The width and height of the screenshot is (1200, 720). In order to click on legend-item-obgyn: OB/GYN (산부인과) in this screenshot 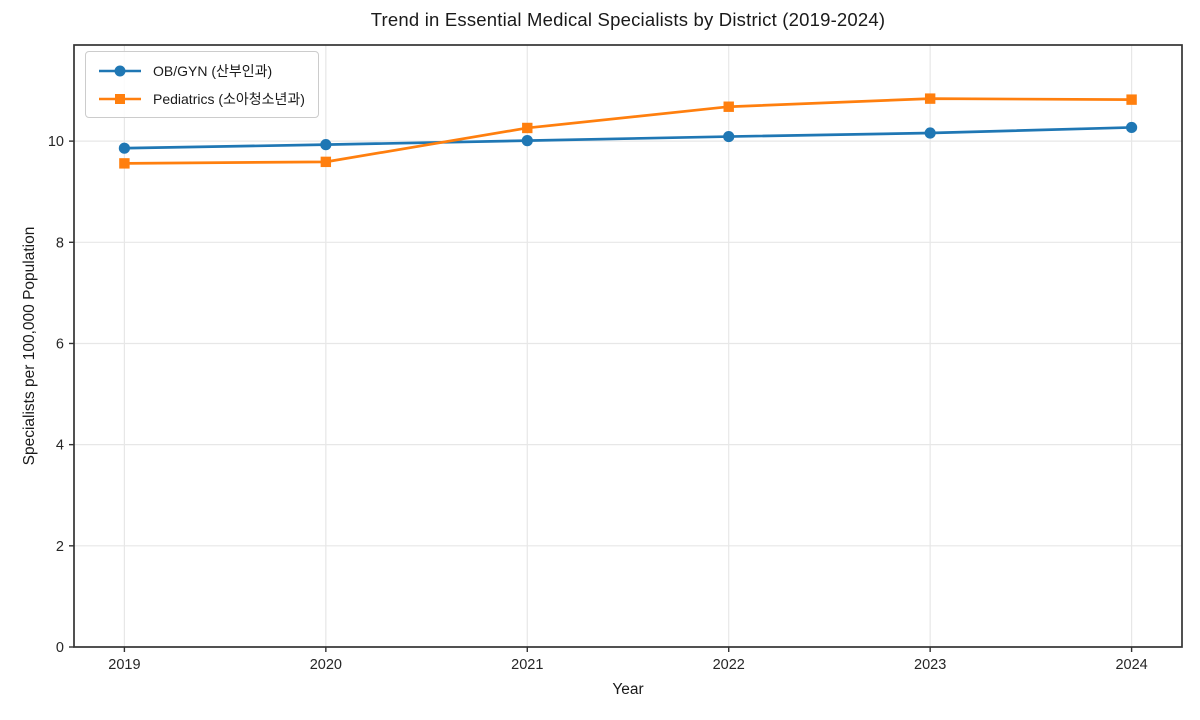, I will do `click(200, 70)`.